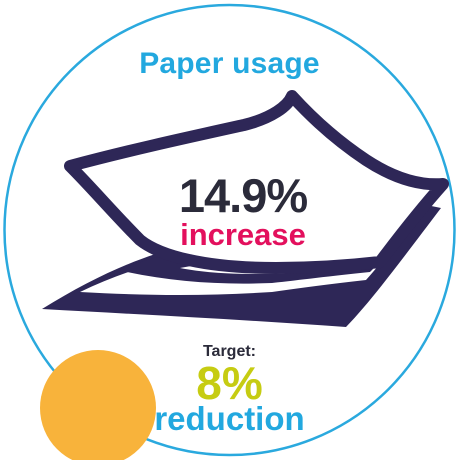  I want to click on target-label: Target:, so click(229, 351).